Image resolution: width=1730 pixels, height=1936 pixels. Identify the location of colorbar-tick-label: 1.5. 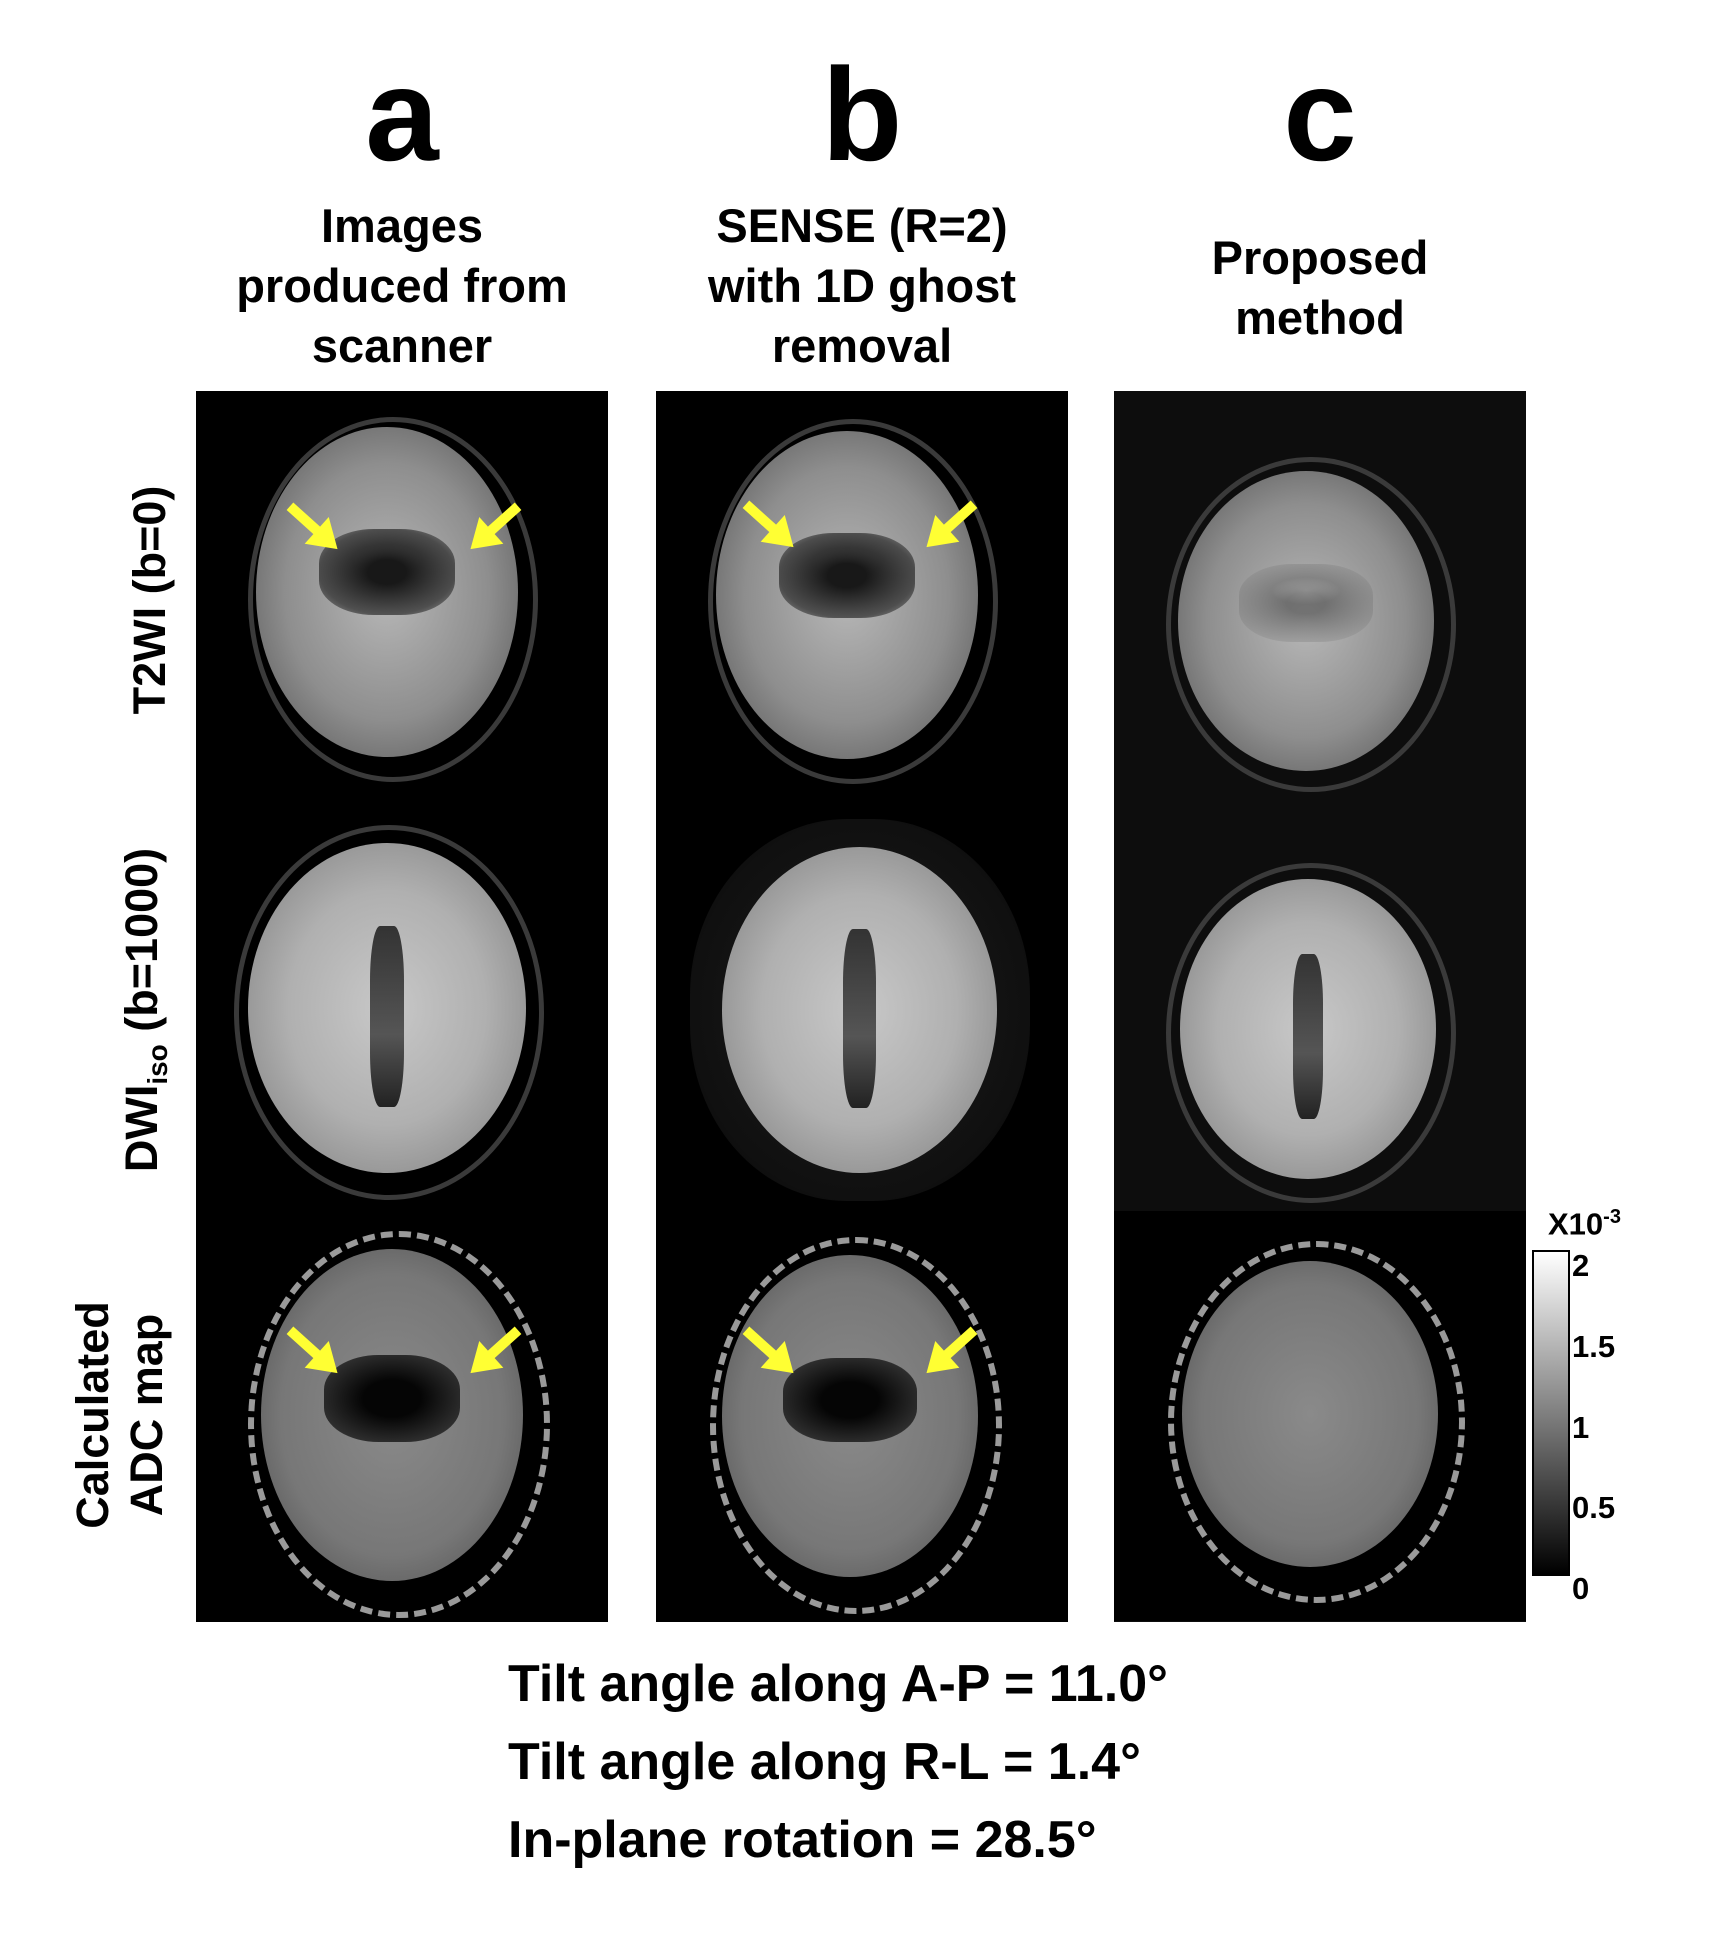
(1594, 1346).